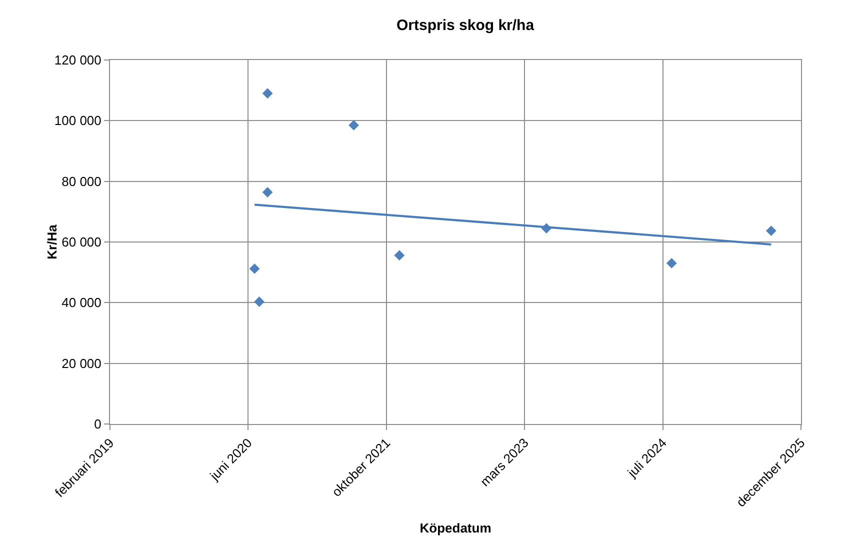  Describe the element at coordinates (456, 528) in the screenshot. I see `x-axis-title: Köpedatum` at that location.